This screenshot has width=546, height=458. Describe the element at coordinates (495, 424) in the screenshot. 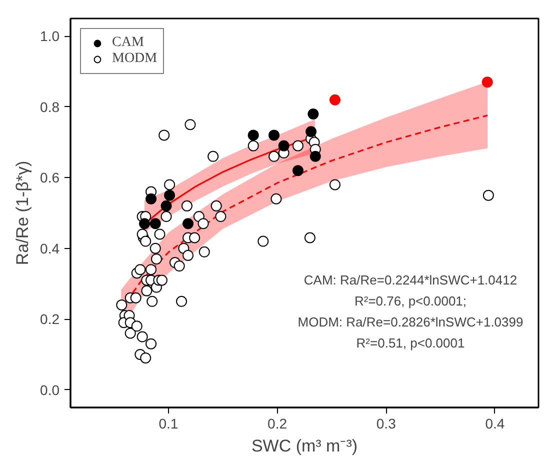

I see `x-tick-label: 0.4` at that location.